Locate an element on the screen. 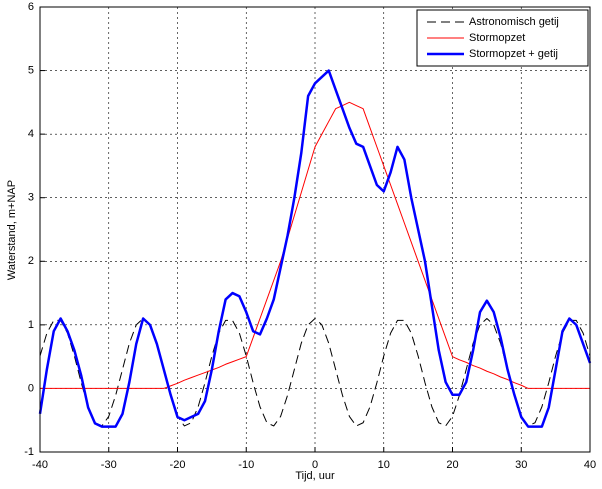  y-tick-label: 2 is located at coordinates (31, 261).